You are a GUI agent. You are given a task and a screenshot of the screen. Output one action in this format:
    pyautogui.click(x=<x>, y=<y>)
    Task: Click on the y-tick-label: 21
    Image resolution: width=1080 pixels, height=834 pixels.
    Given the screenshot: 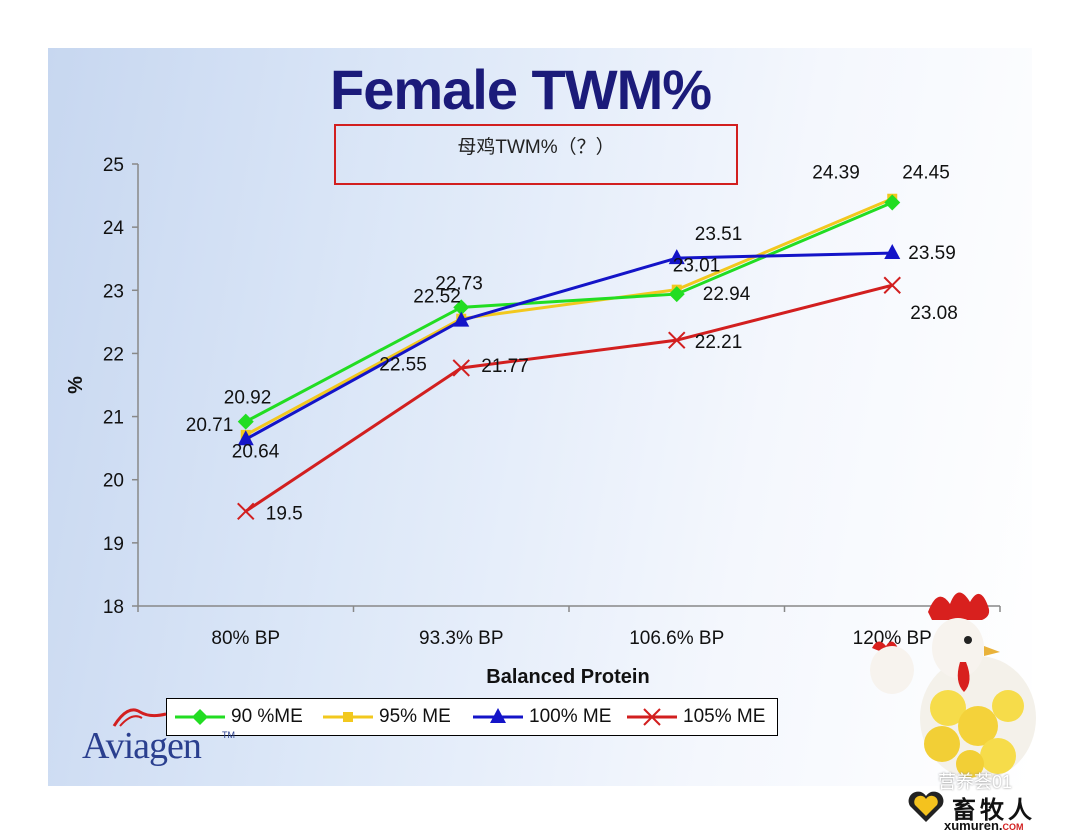 What is the action you would take?
    pyautogui.click(x=113, y=418)
    